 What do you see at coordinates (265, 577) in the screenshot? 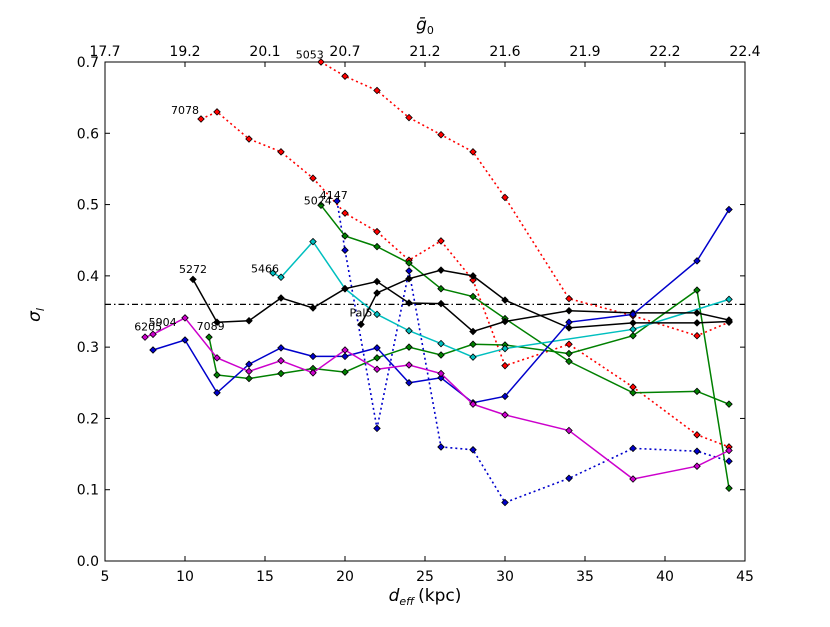
I see `x-tick-label: 15` at bounding box center [265, 577].